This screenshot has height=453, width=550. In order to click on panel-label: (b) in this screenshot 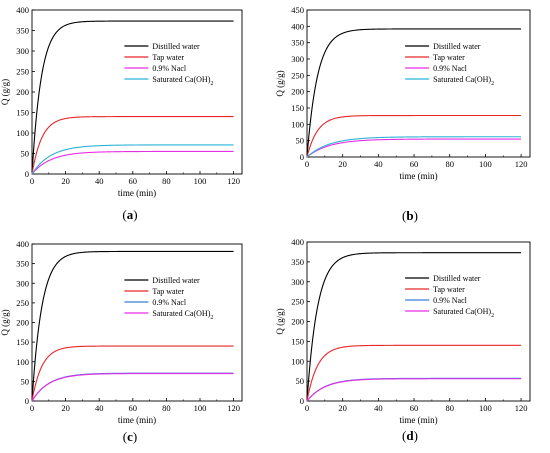, I will do `click(410, 215)`.